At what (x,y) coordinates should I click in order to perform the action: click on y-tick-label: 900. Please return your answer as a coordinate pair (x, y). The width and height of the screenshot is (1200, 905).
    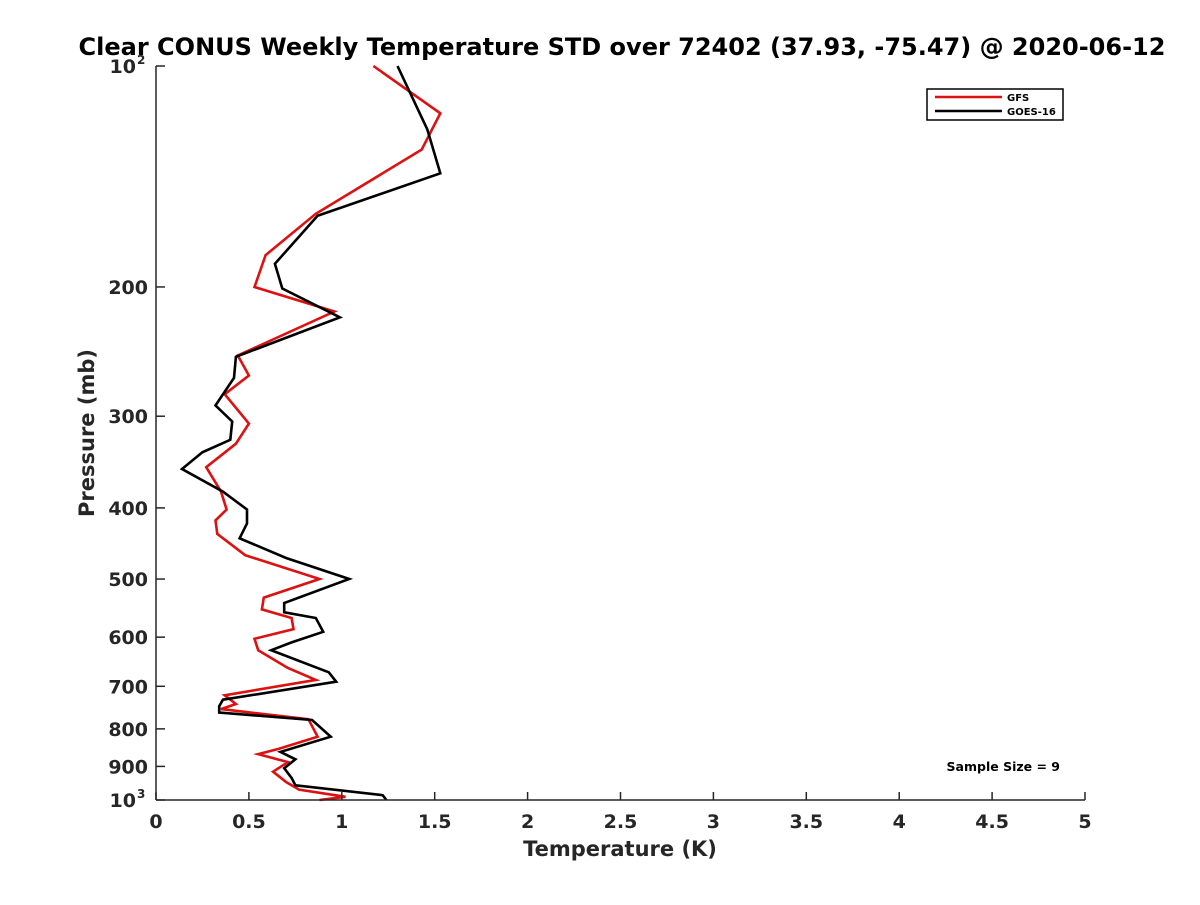
    Looking at the image, I should click on (128, 767).